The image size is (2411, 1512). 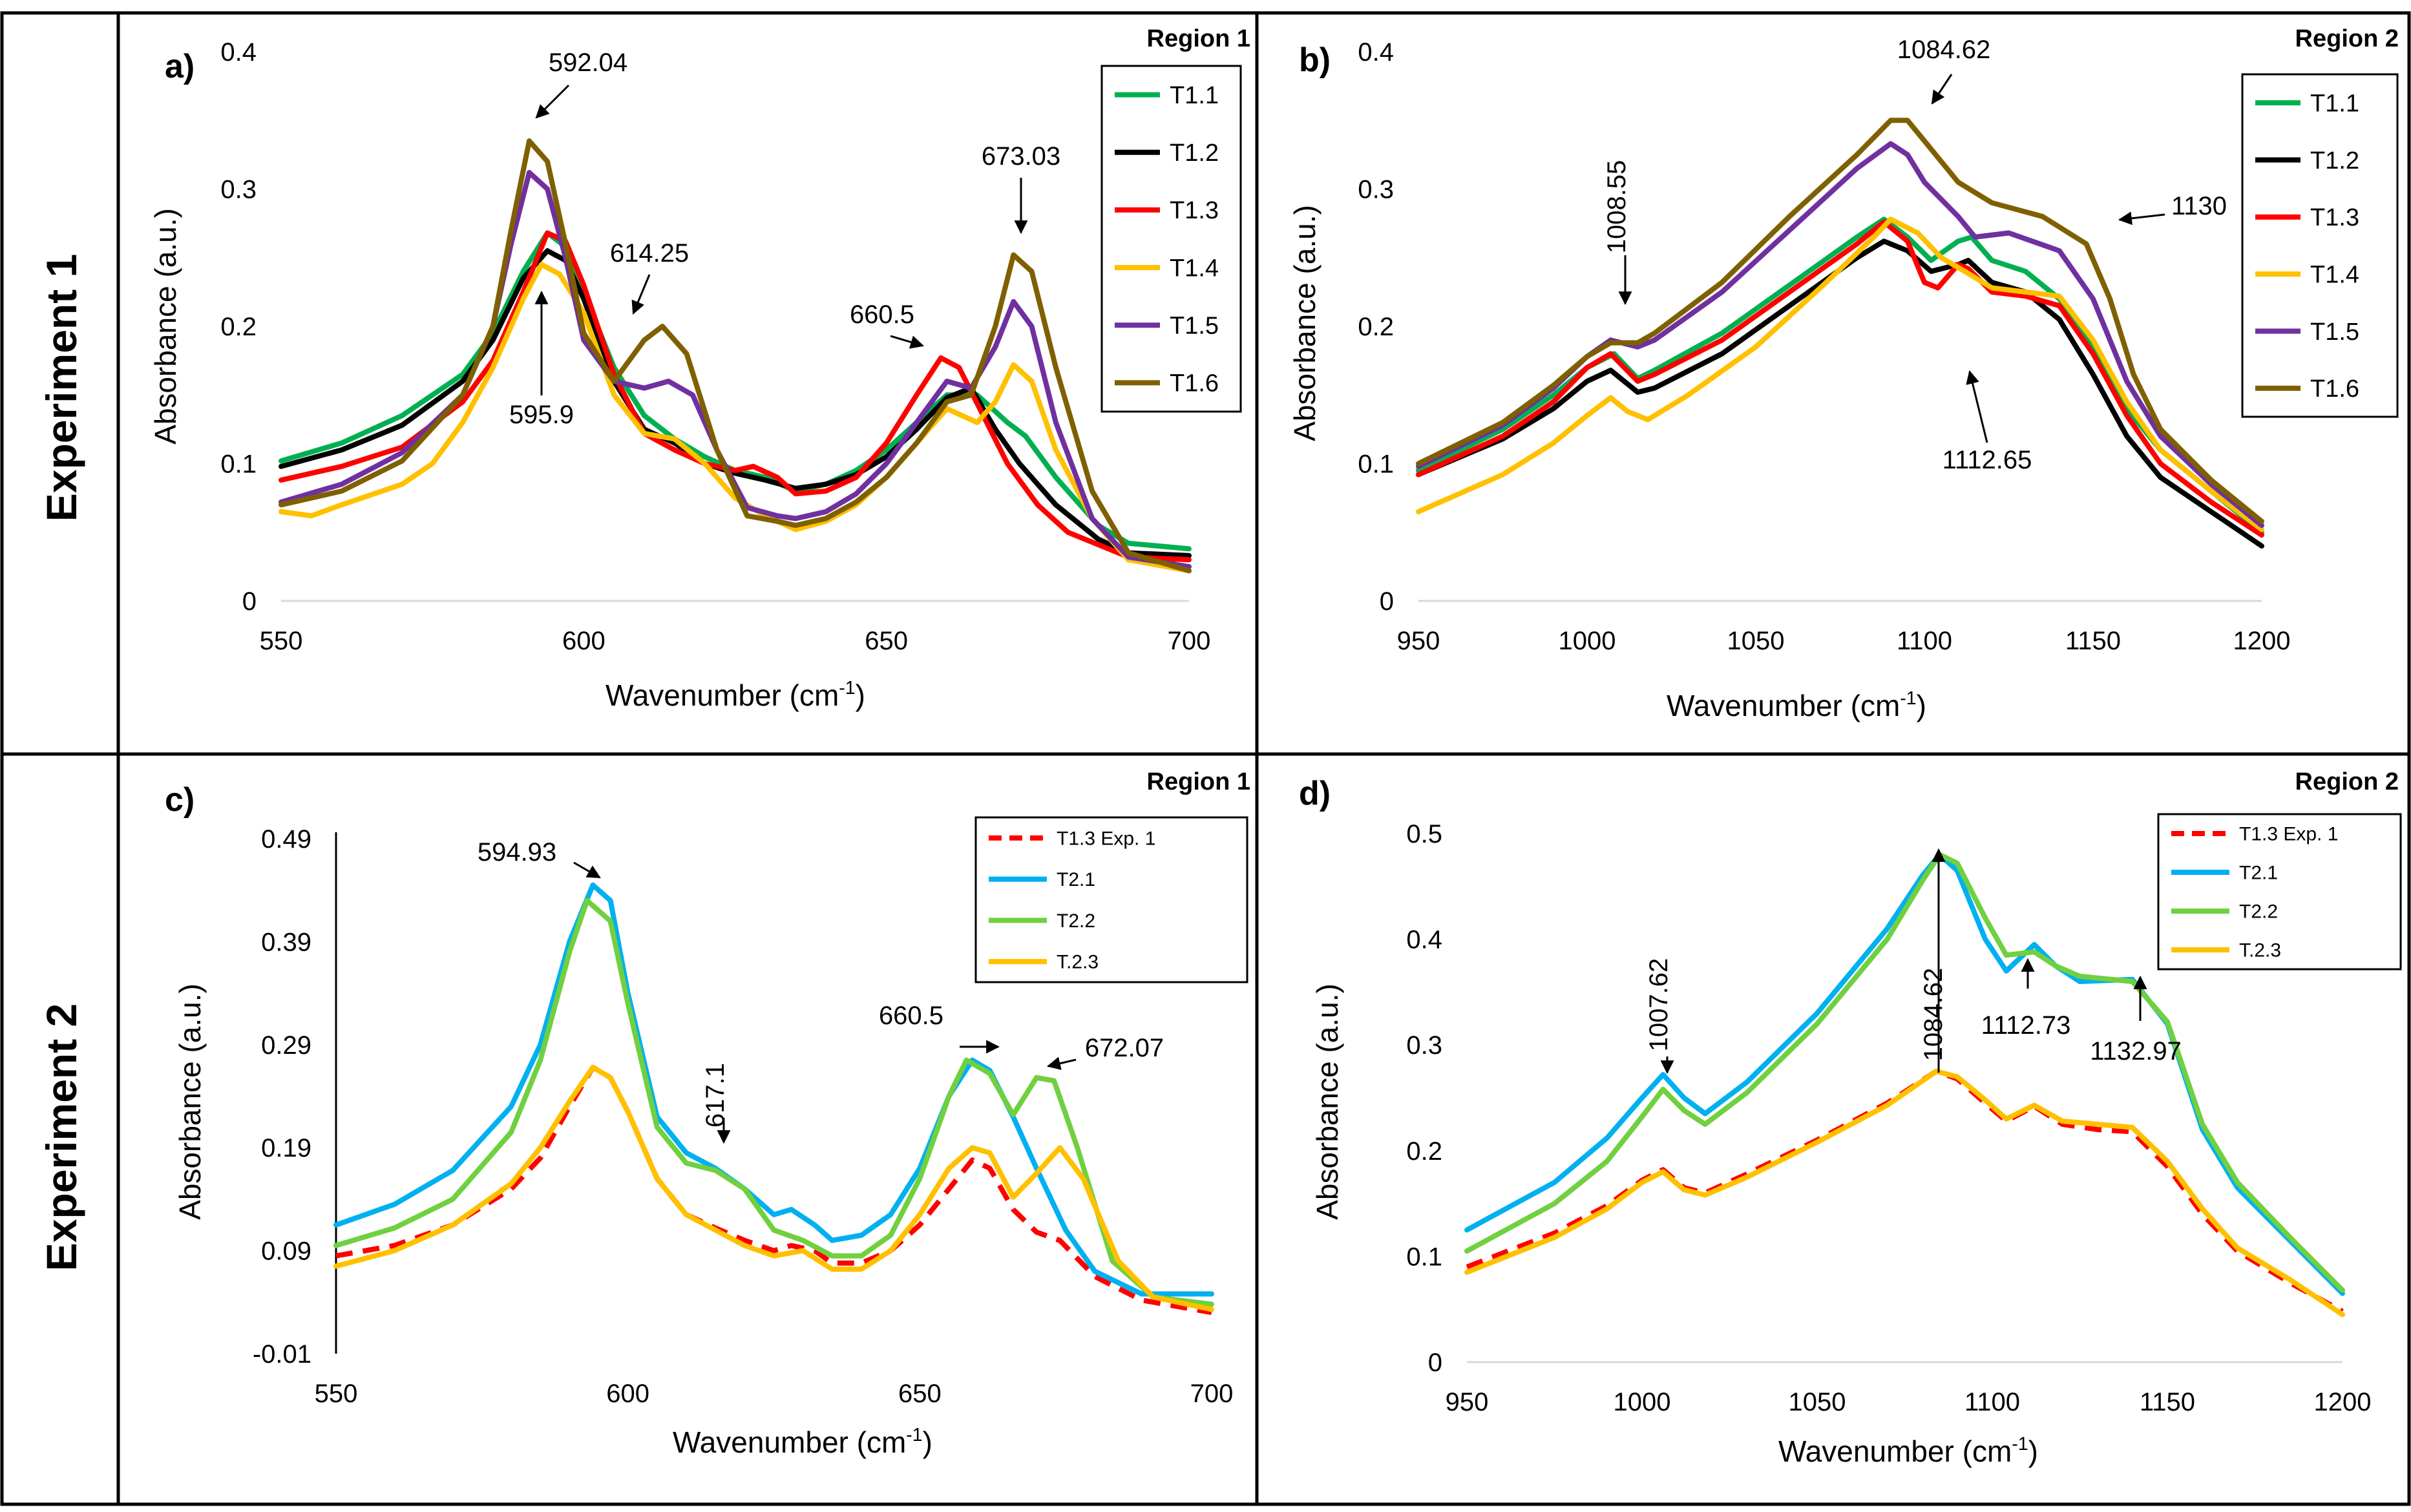 I want to click on peak-annotation-label: 592.04, so click(x=588, y=63).